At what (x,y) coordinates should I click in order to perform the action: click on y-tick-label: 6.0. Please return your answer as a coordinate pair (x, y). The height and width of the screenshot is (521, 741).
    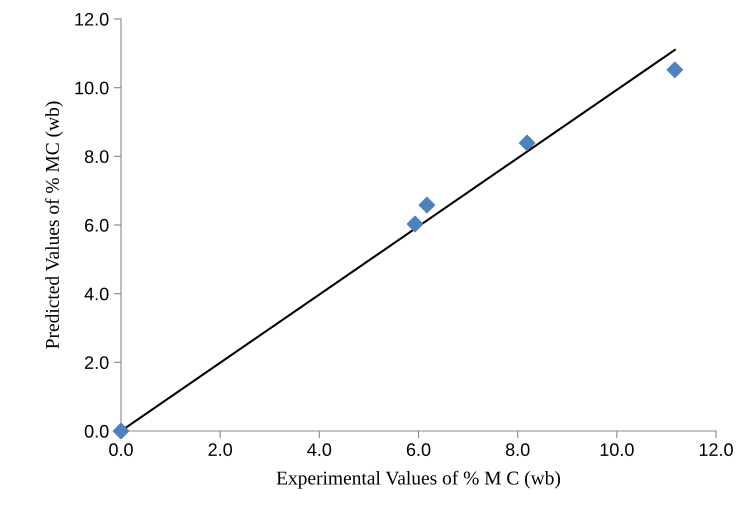
    Looking at the image, I should click on (96, 225).